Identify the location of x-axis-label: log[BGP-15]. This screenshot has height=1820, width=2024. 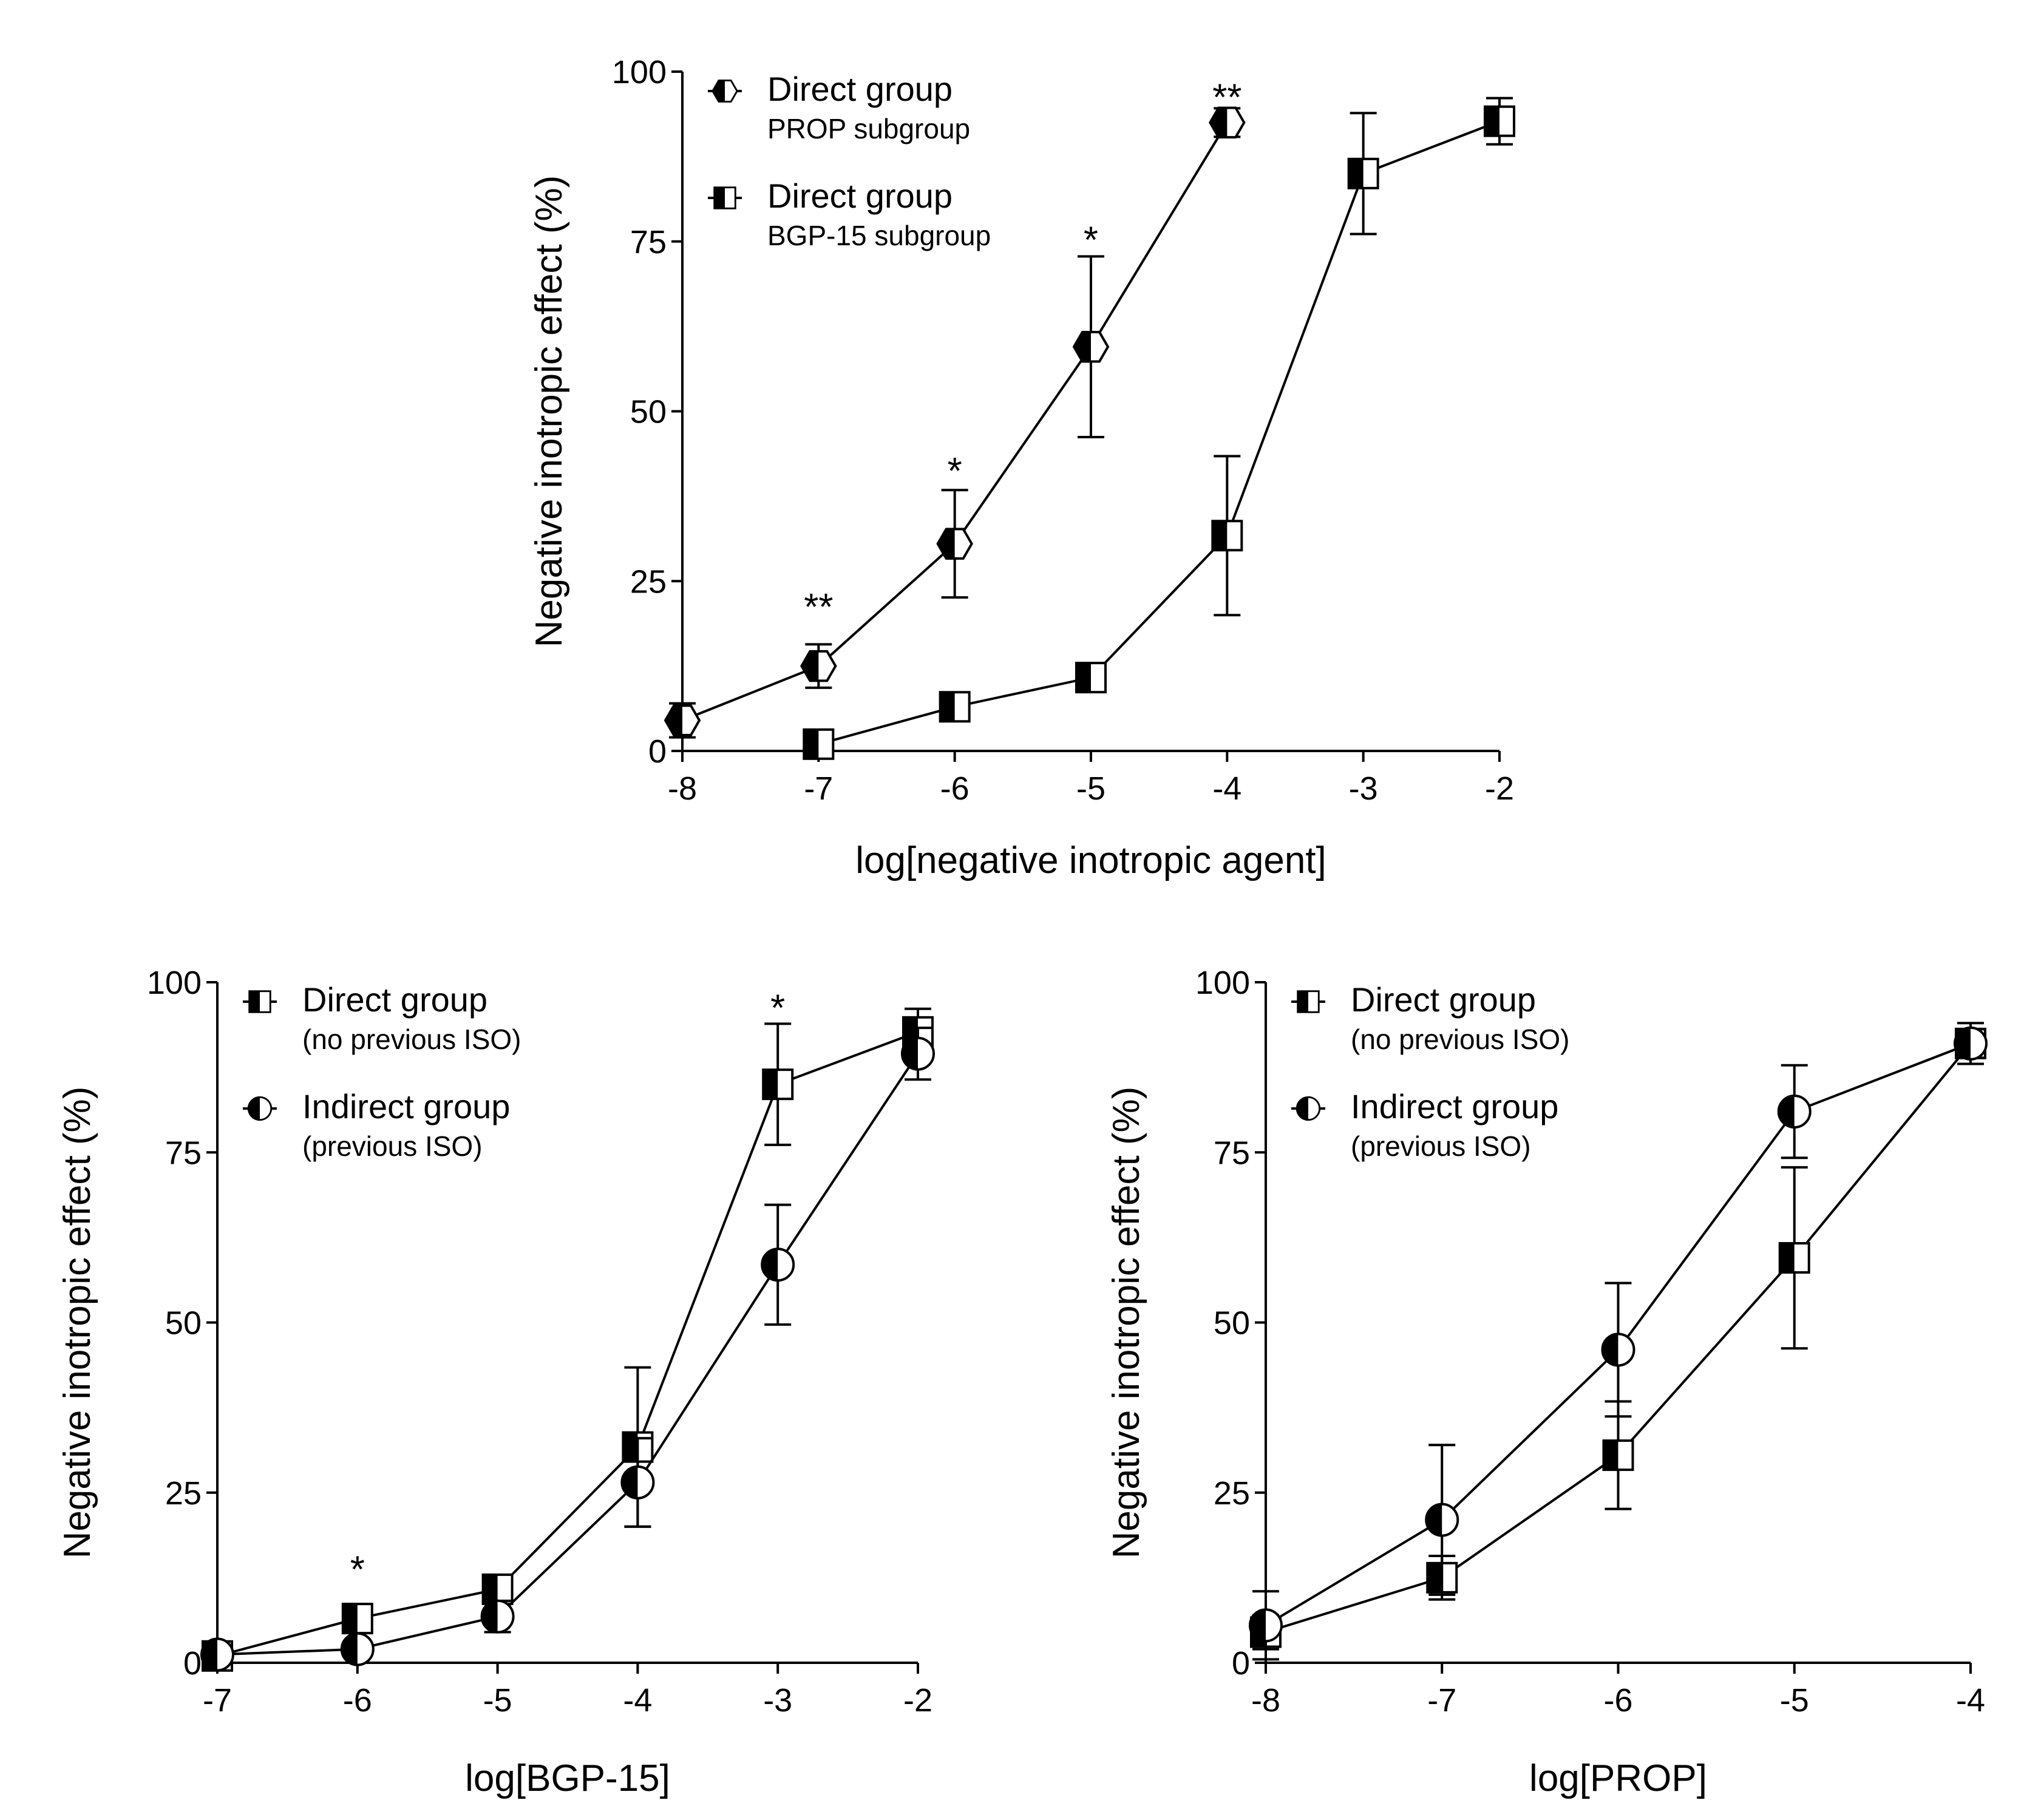
(567, 1778).